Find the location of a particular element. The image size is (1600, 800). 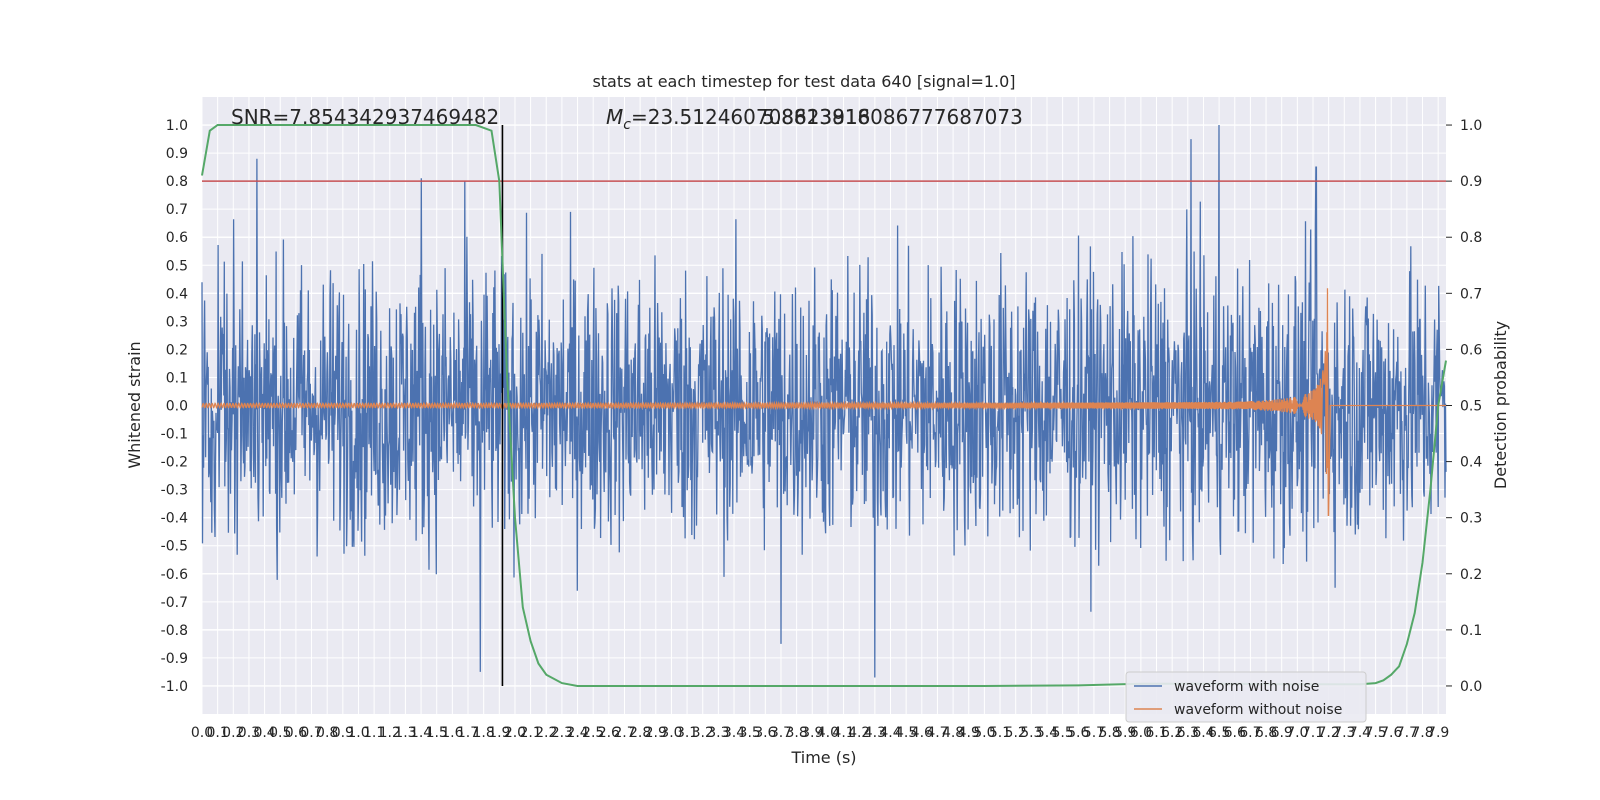

x-axis-label: Time (s) is located at coordinates (823, 757).